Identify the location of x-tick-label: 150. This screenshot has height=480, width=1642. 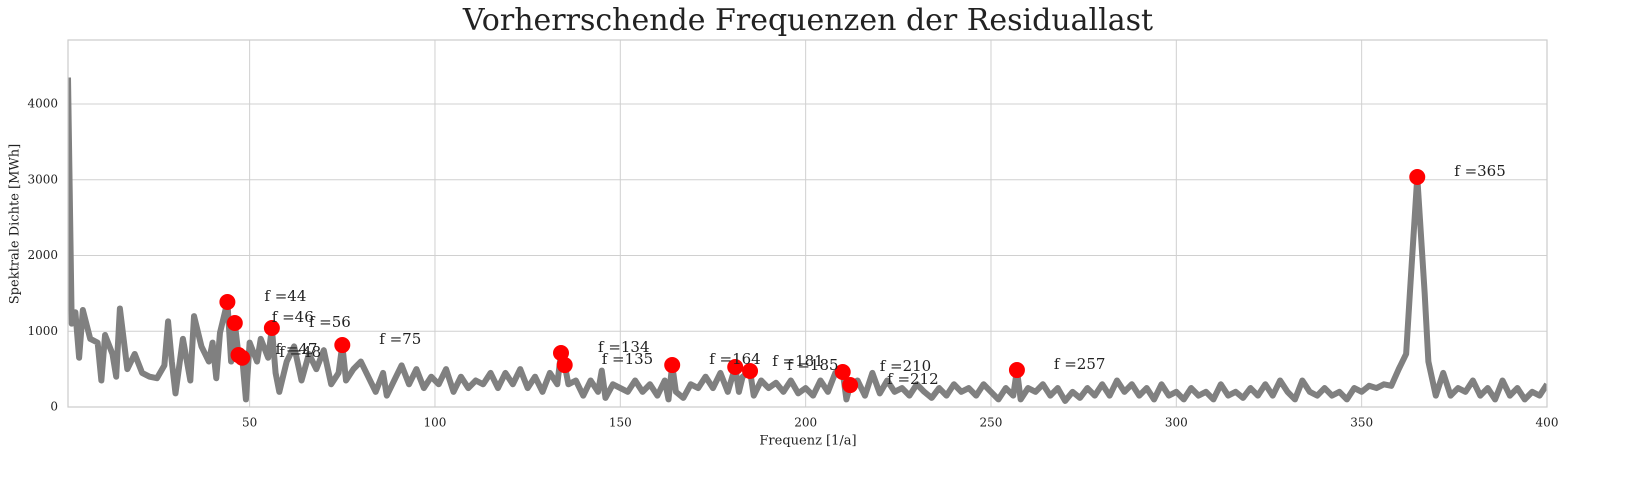
(620, 423).